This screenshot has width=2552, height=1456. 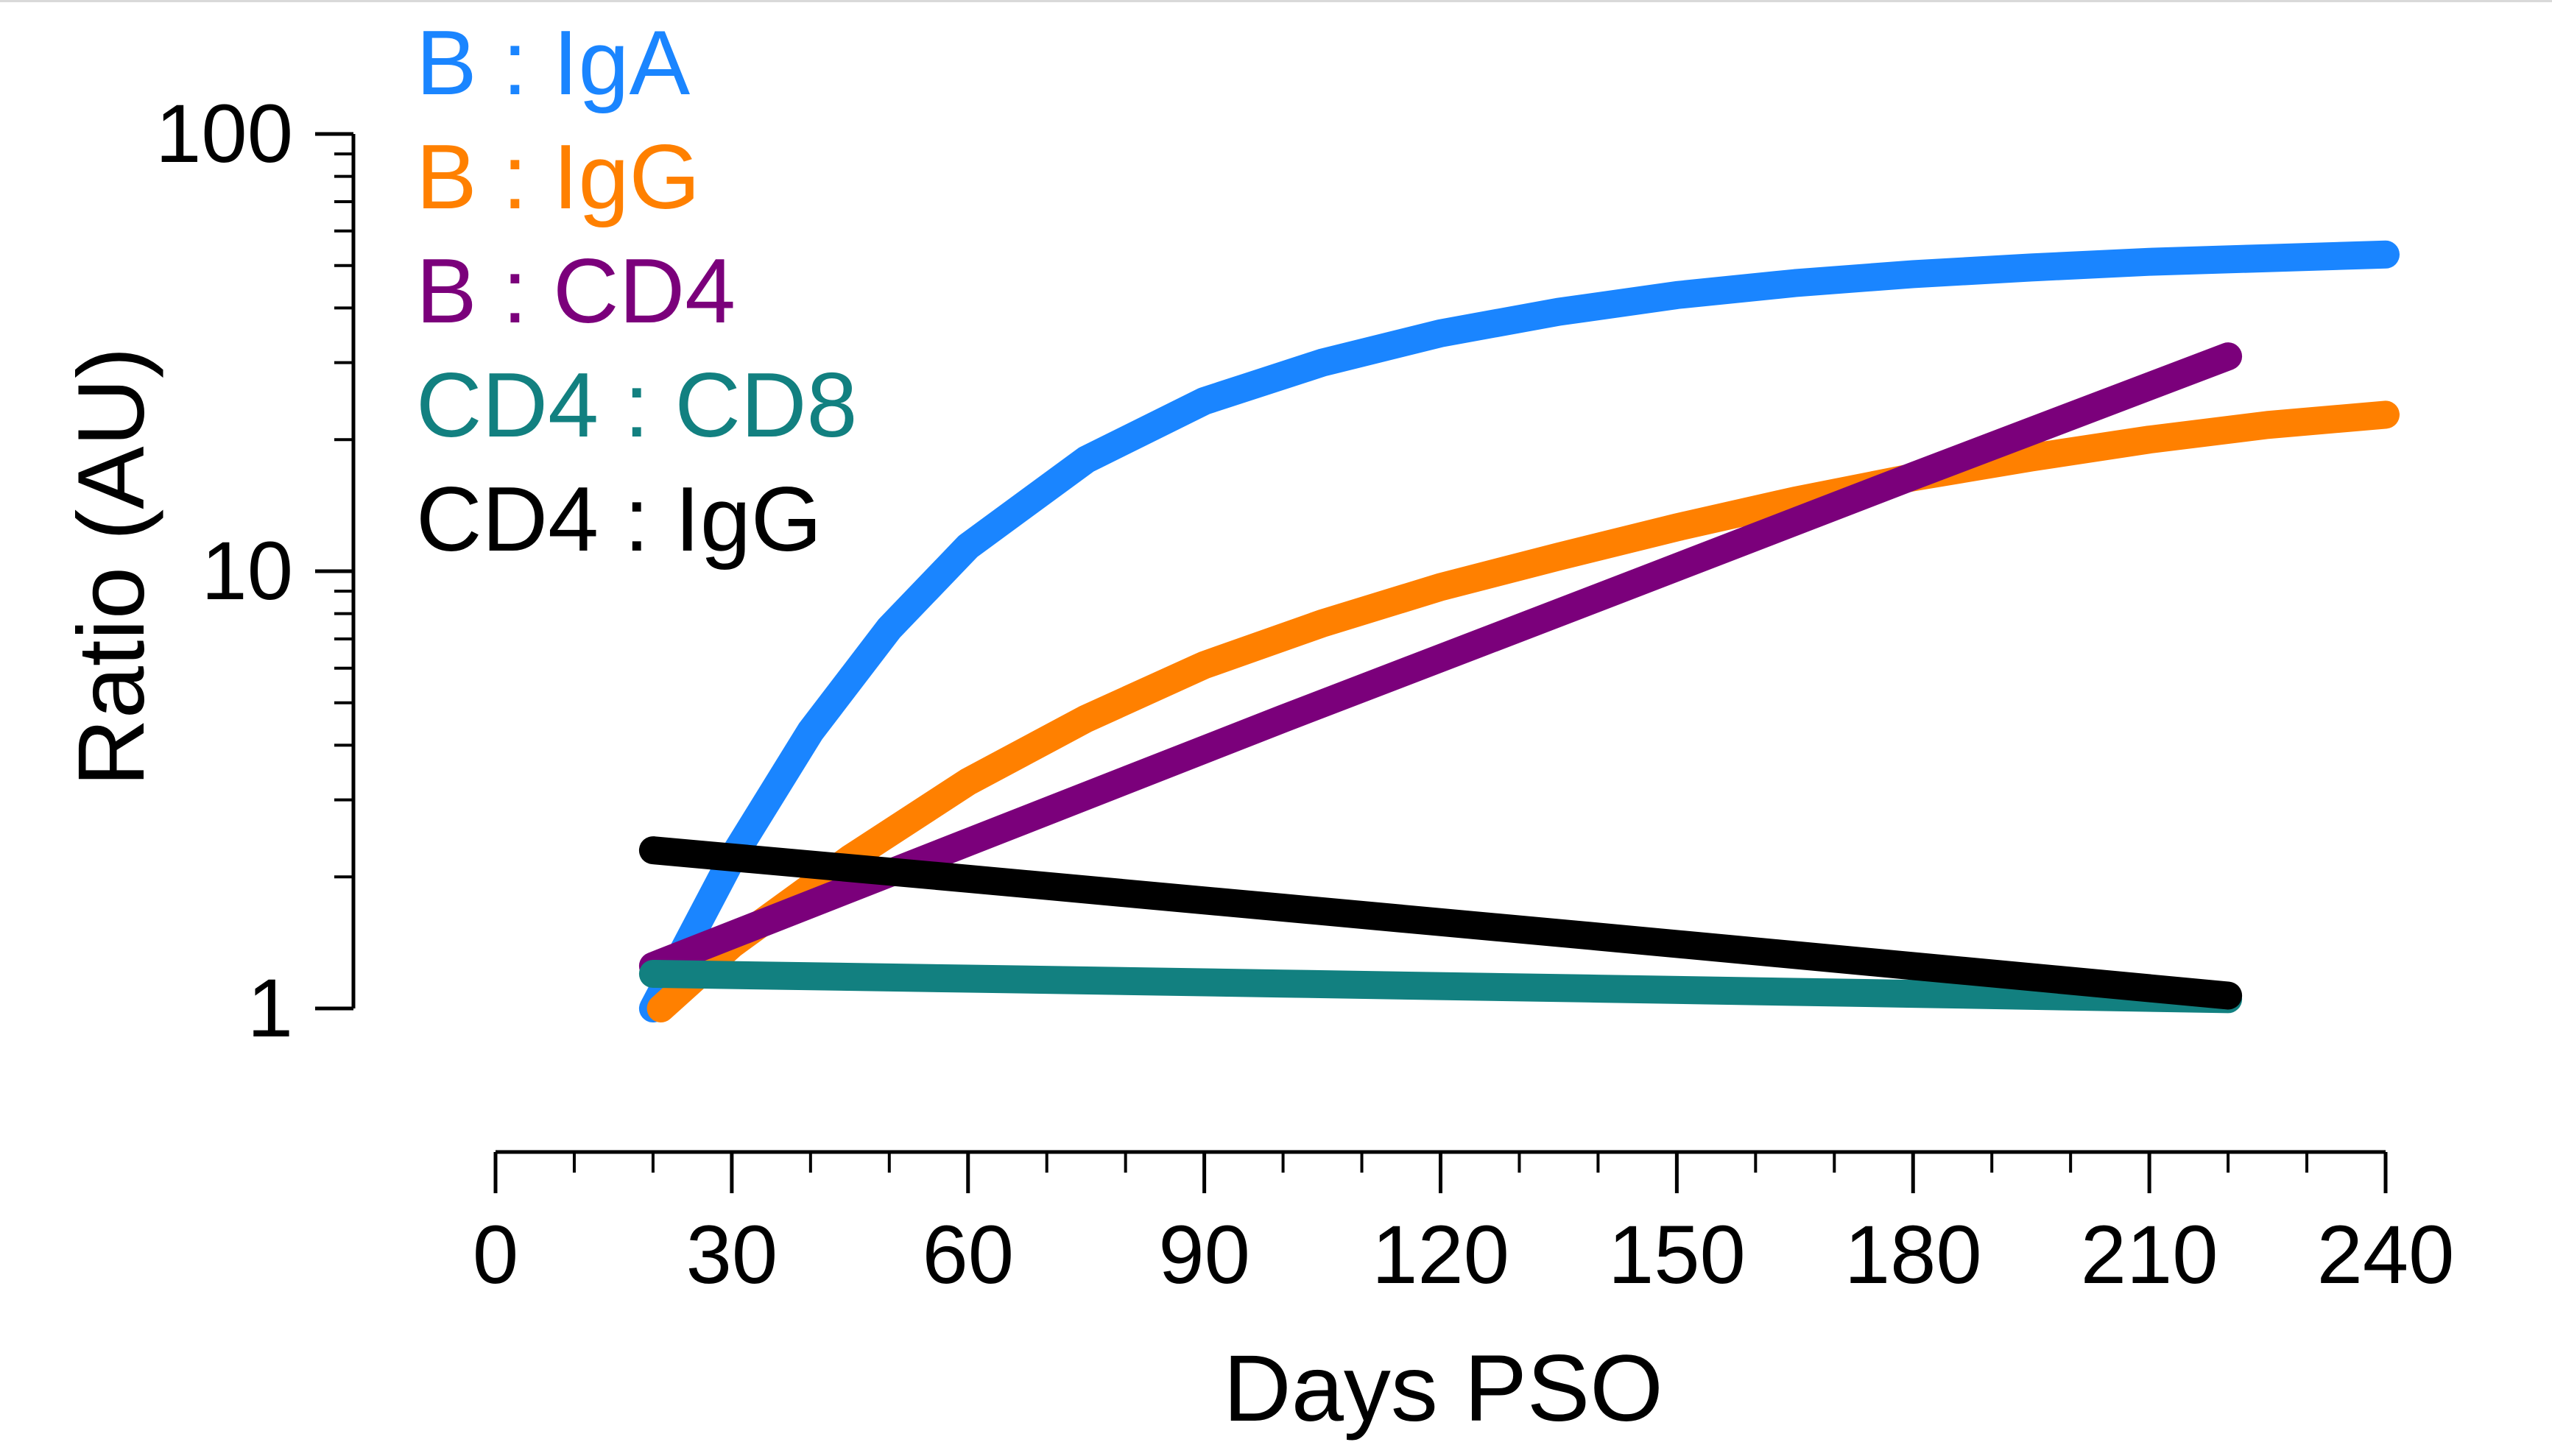 I want to click on legend: B : IgA B : IgG B : CD4 CD4 : CD8 CD4 : IgG, so click(x=636, y=291).